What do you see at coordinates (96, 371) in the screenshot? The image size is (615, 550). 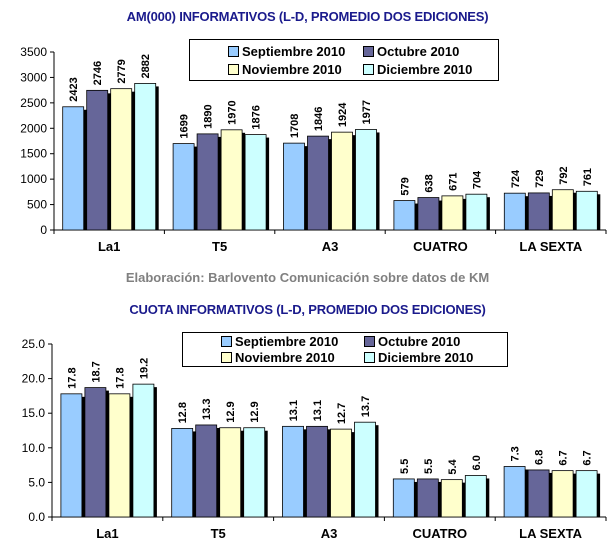 I see `data-label: 18.7` at bounding box center [96, 371].